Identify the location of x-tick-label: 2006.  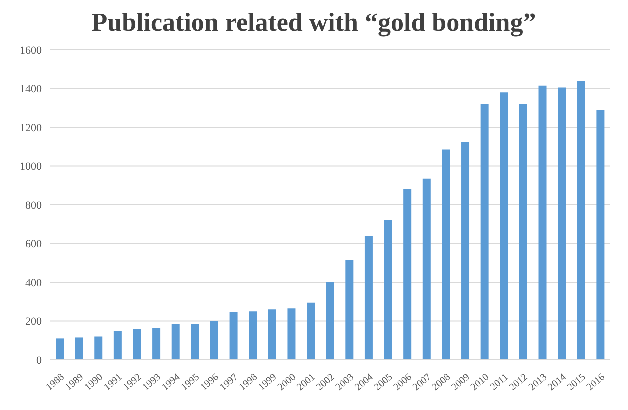
(403, 383).